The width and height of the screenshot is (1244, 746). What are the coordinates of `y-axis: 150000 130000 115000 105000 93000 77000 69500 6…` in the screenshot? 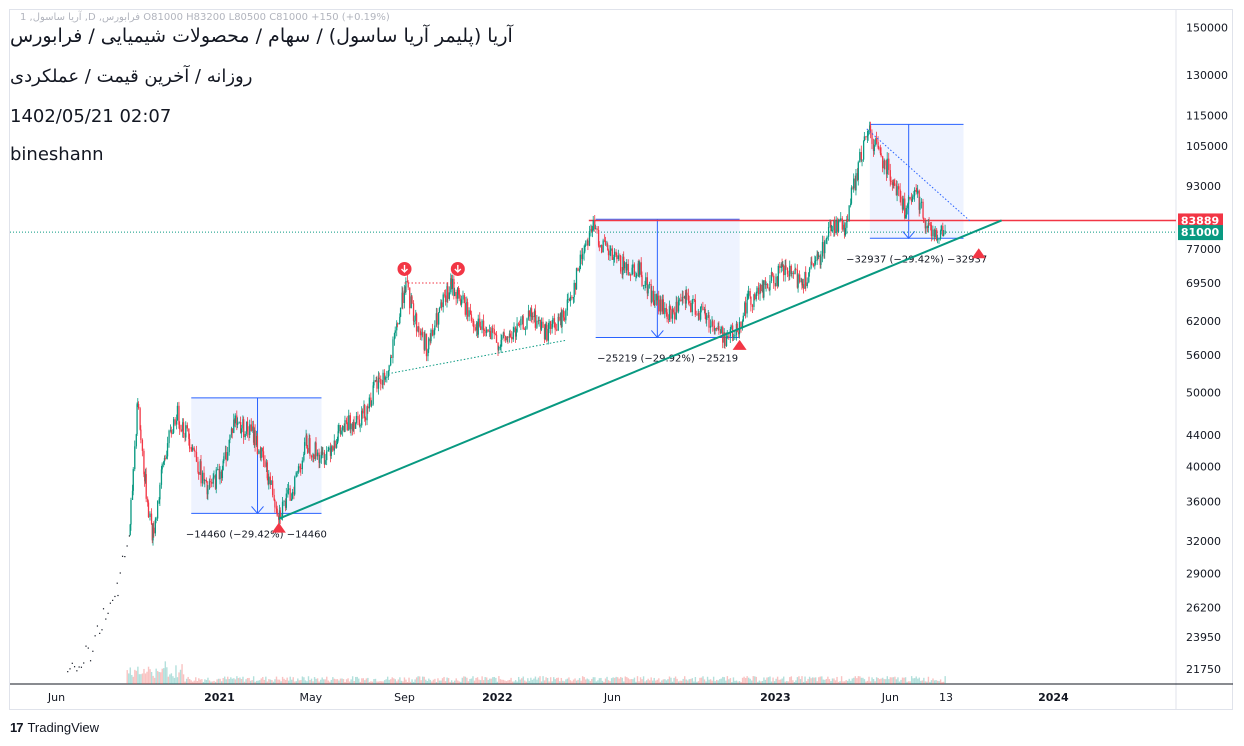 It's located at (1207, 348).